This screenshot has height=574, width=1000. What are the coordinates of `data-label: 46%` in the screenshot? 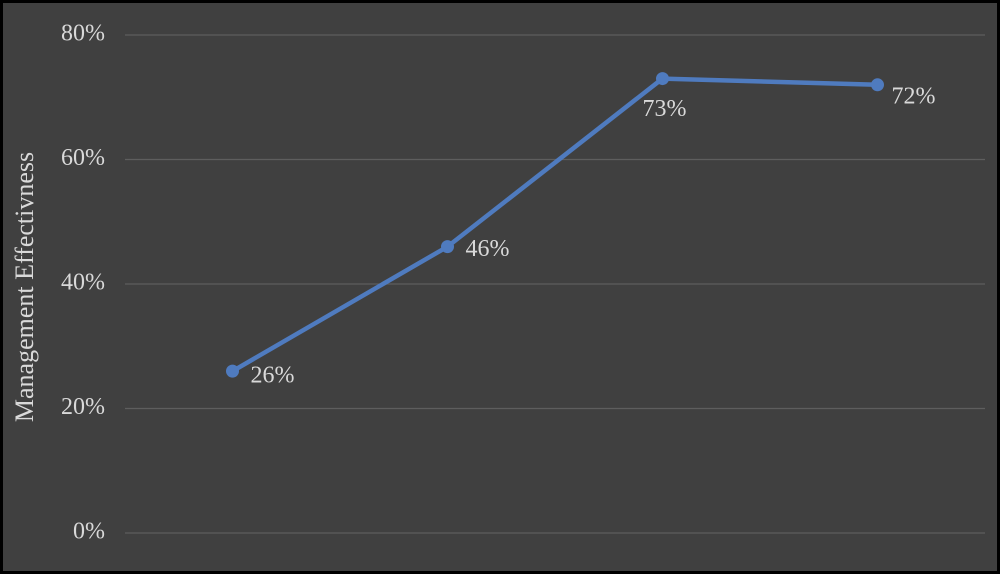 It's located at (488, 249).